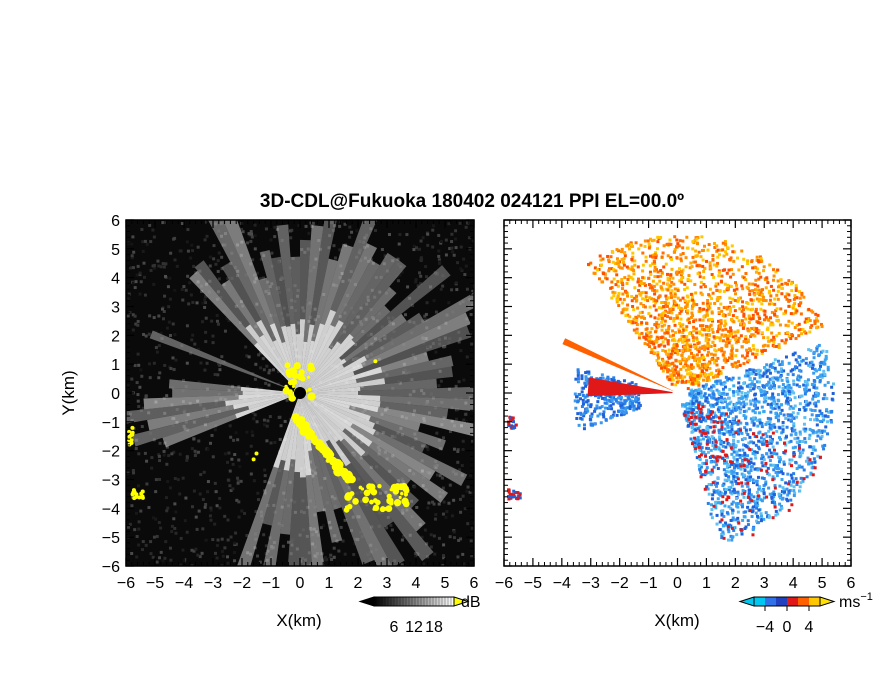  What do you see at coordinates (115, 365) in the screenshot?
I see `y-tick-label: 1` at bounding box center [115, 365].